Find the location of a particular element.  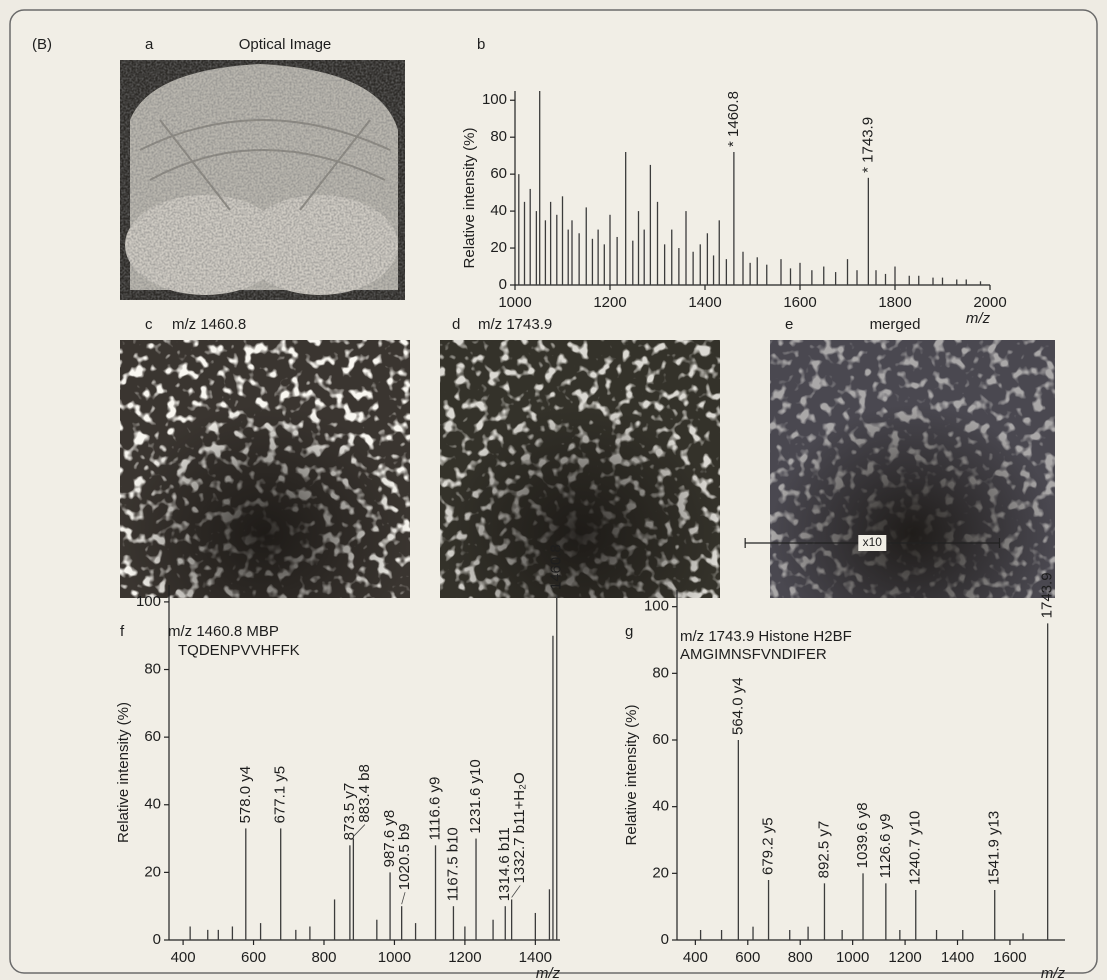

panel-letter: f is located at coordinates (122, 631).